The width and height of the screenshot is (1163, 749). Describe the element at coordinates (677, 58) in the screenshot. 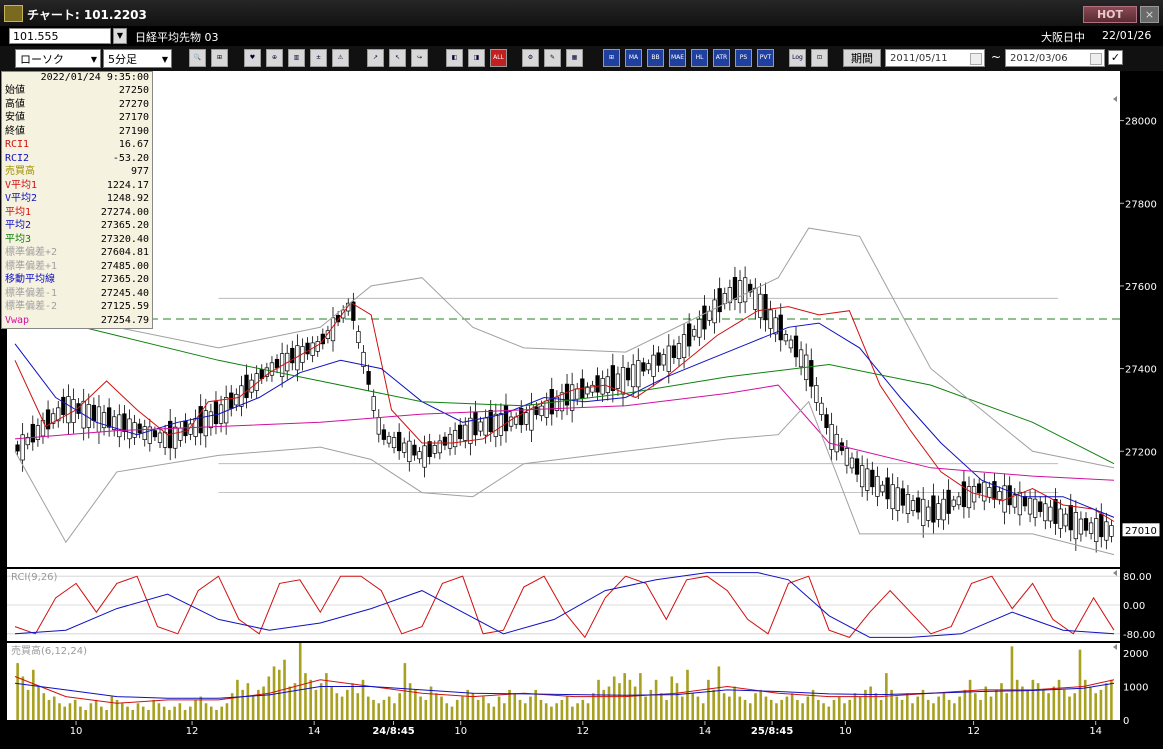

I see `toolbar-button: MAE` at that location.